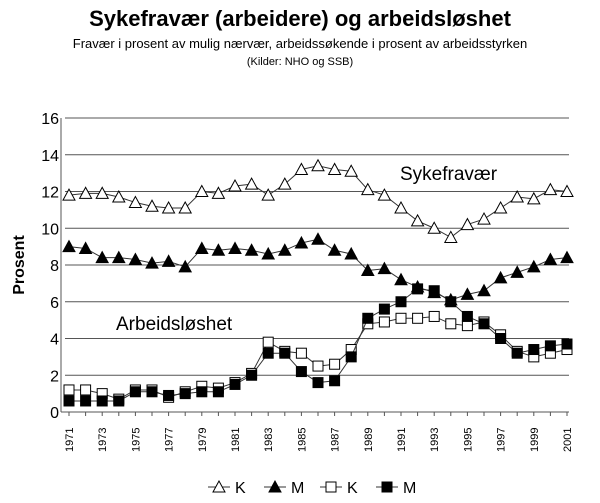  Describe the element at coordinates (302, 440) in the screenshot. I see `x-tick-label: 1985` at that location.